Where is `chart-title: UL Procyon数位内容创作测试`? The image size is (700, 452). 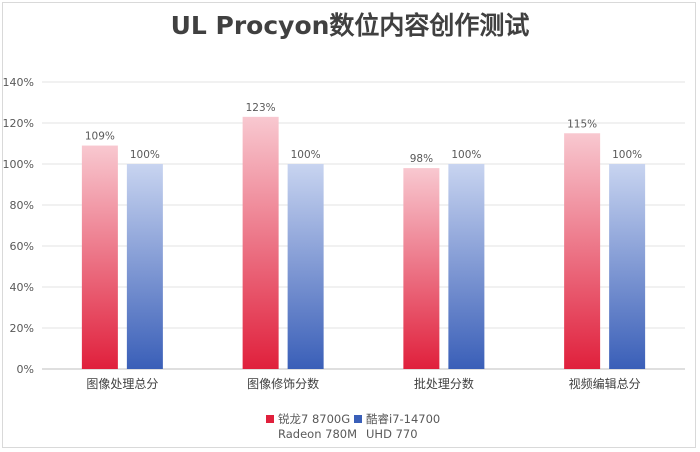 chart-title: UL Procyon数位内容创作测试 is located at coordinates (350, 25).